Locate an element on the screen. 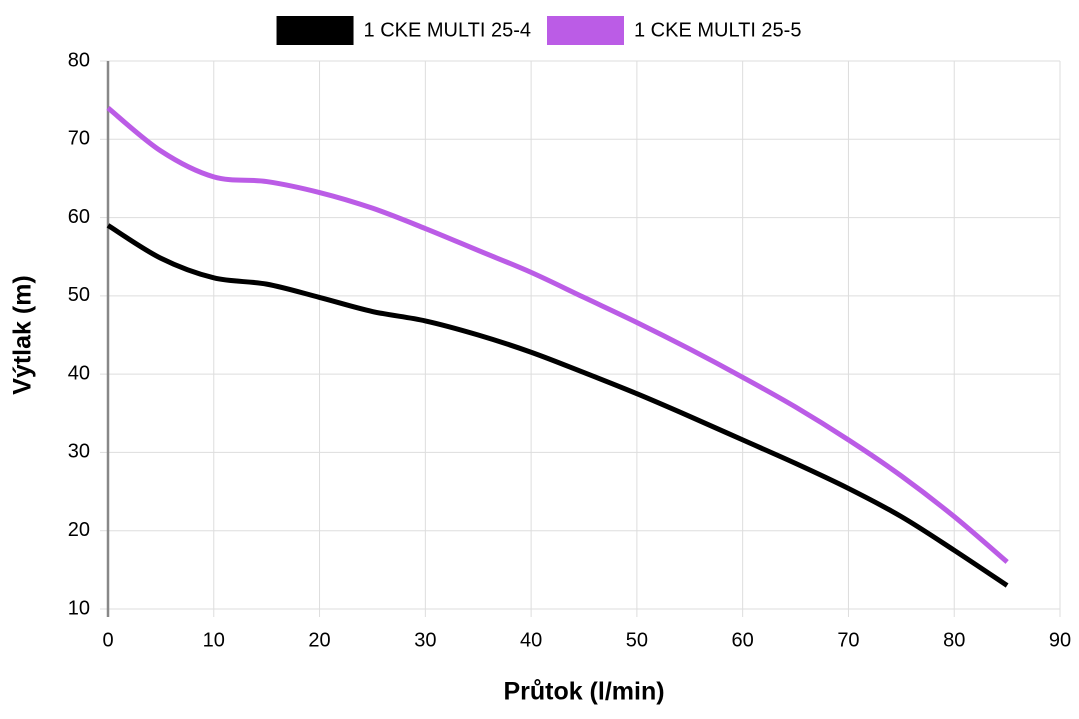 Image resolution: width=1079 pixels, height=719 pixels. y-tick-label: 50 is located at coordinates (79, 295).